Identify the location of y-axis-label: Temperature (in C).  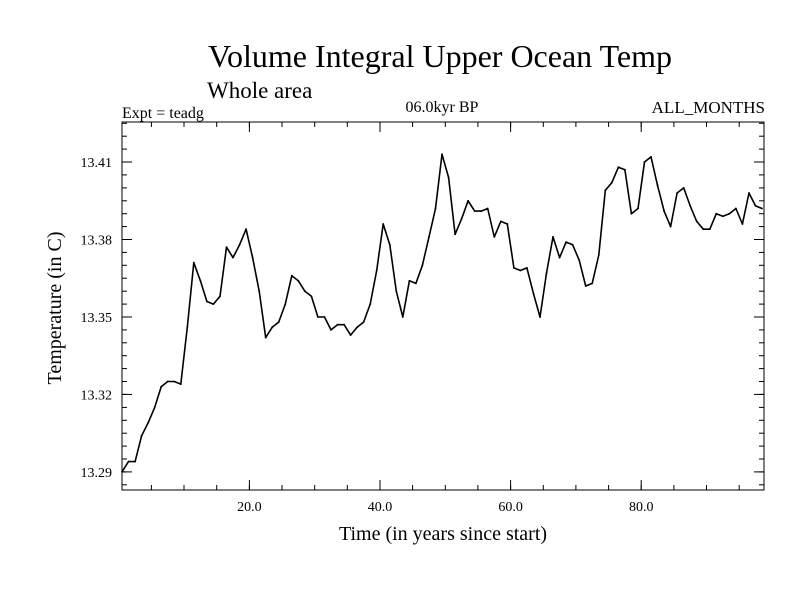
(55, 308).